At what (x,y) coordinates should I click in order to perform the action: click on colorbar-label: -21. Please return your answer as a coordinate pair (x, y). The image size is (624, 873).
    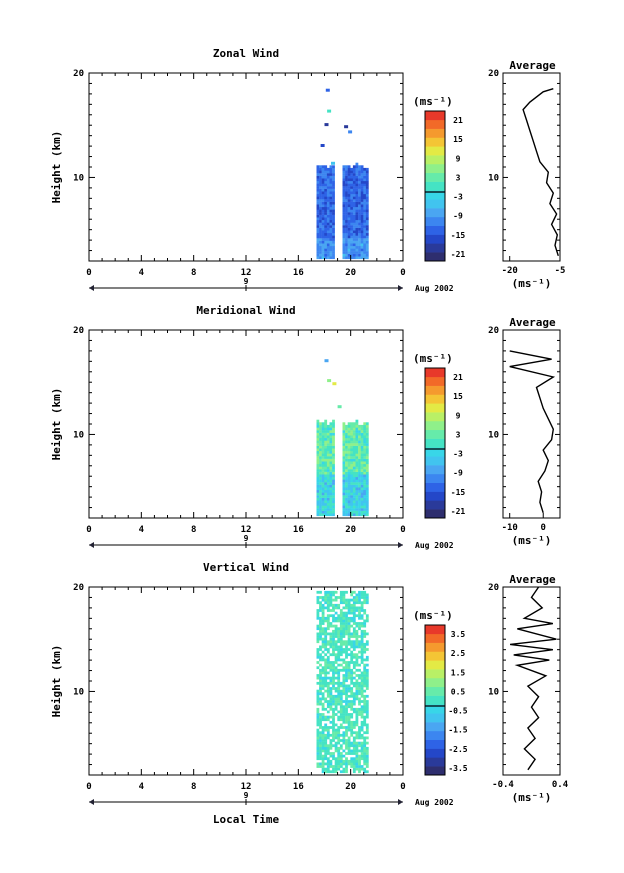
    Looking at the image, I should click on (458, 511).